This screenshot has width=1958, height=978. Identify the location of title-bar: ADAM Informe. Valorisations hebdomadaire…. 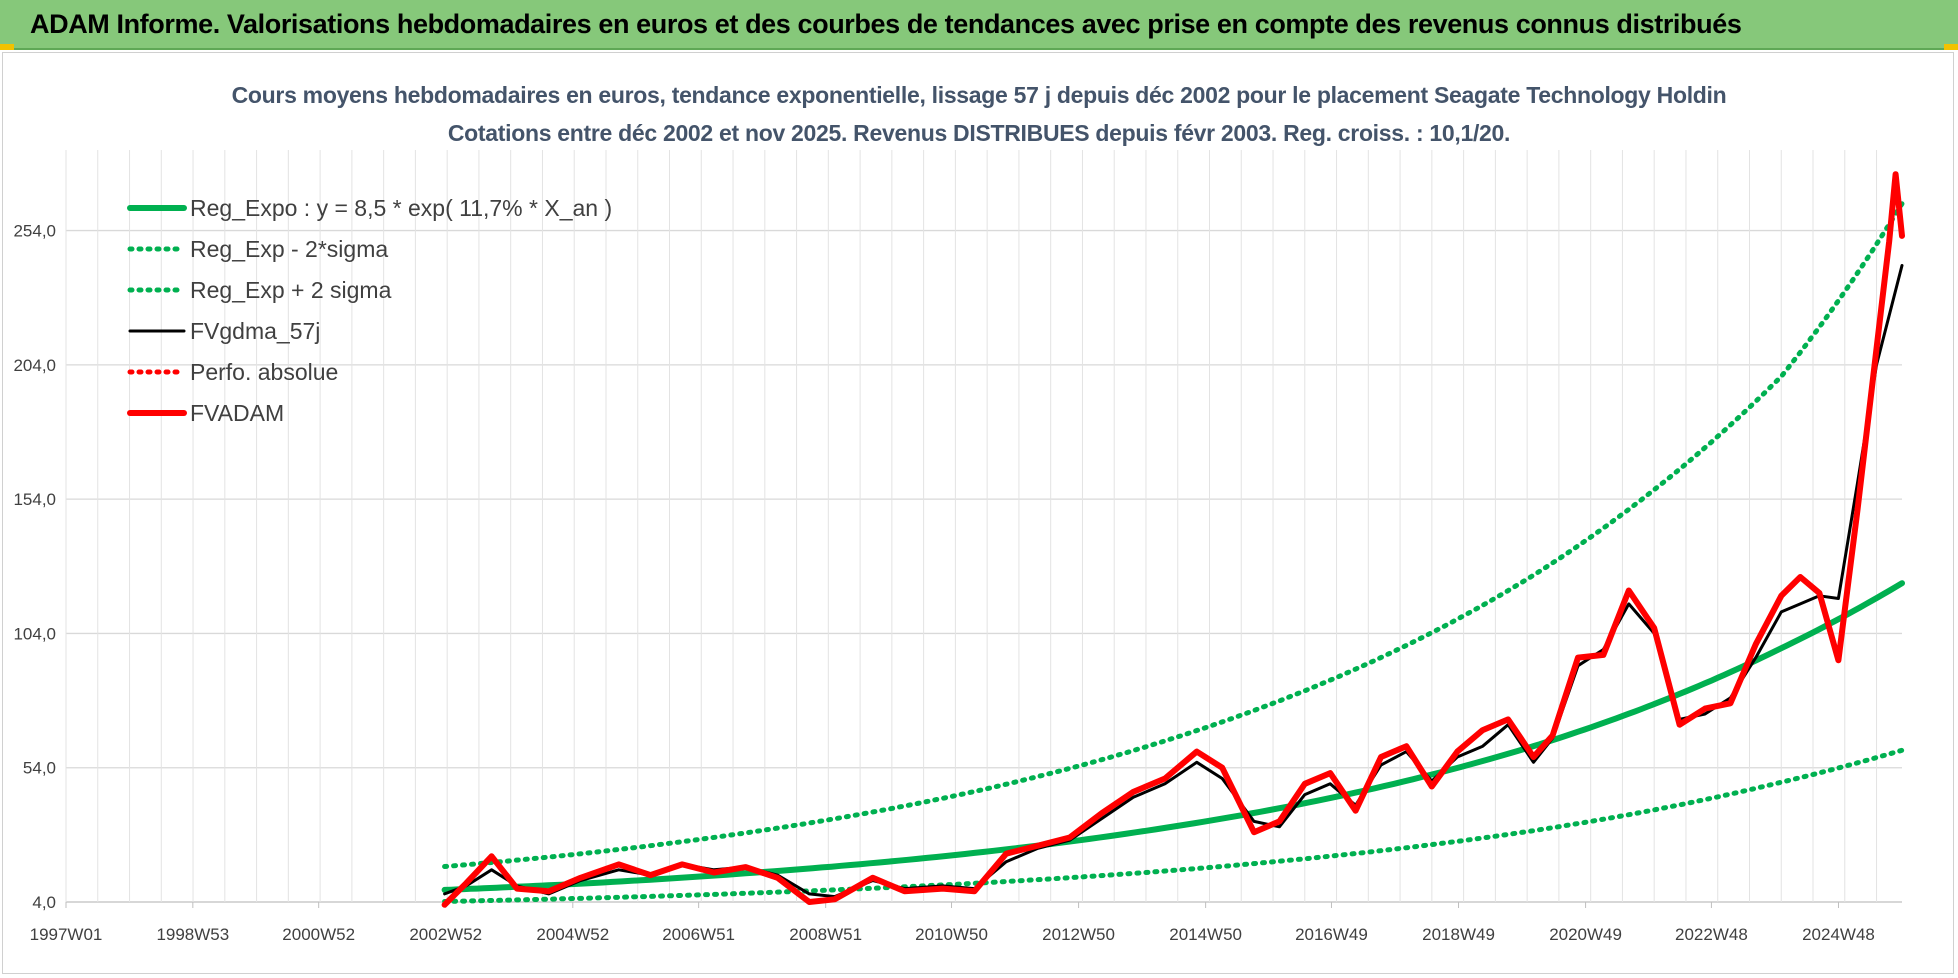
(979, 25).